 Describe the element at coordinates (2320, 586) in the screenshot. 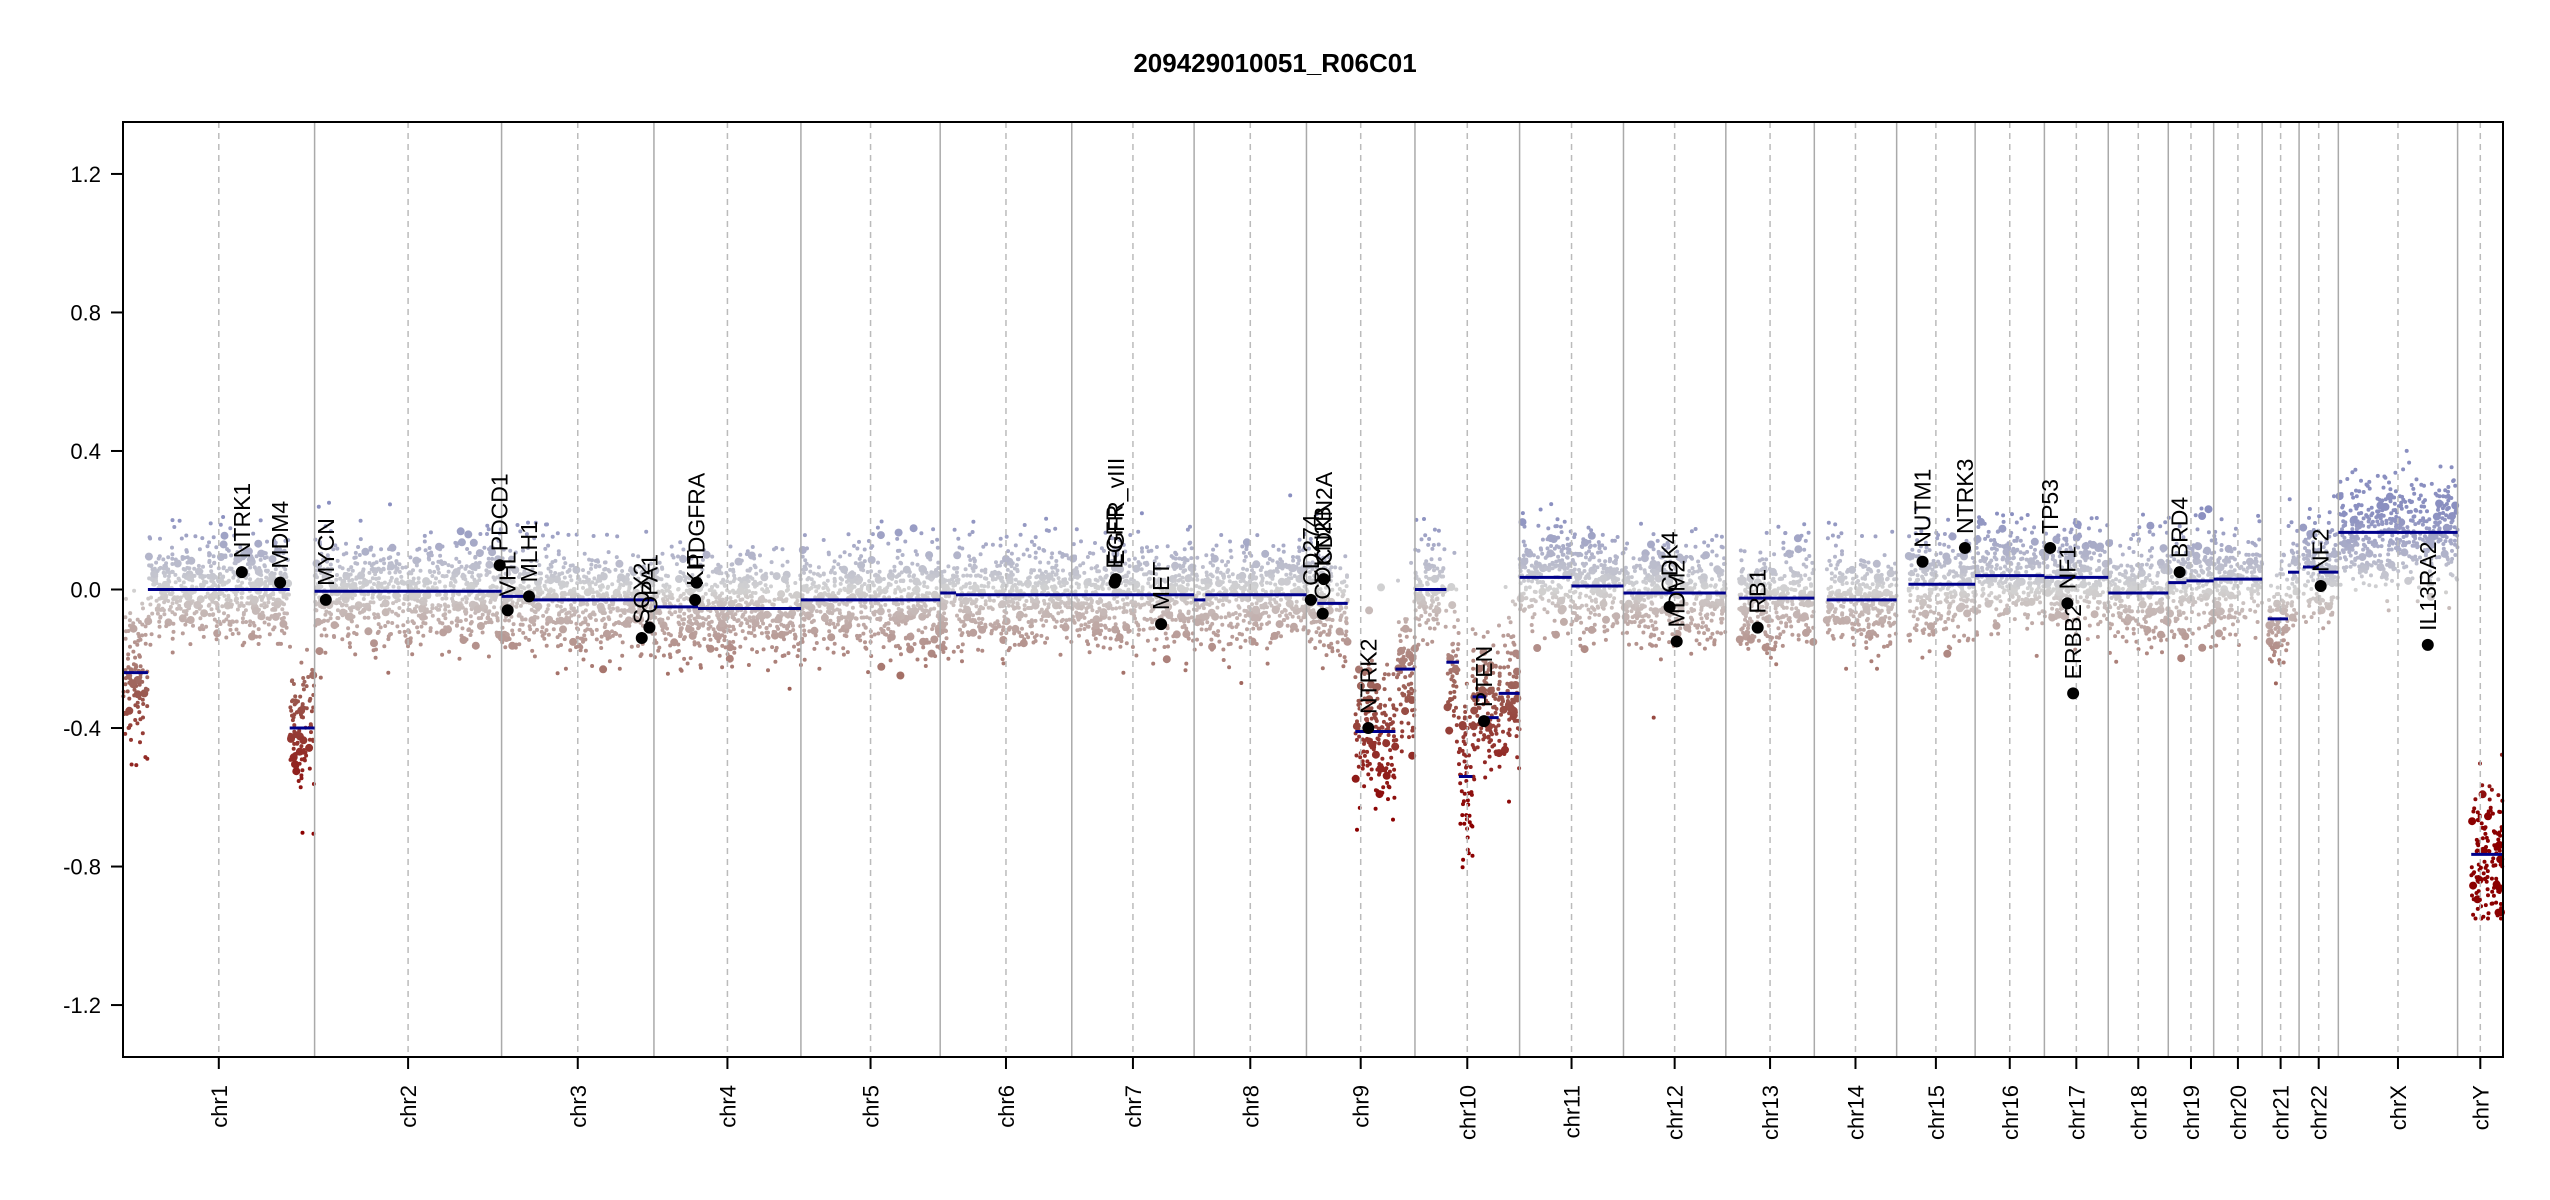

I see `gene-point-nf2` at that location.